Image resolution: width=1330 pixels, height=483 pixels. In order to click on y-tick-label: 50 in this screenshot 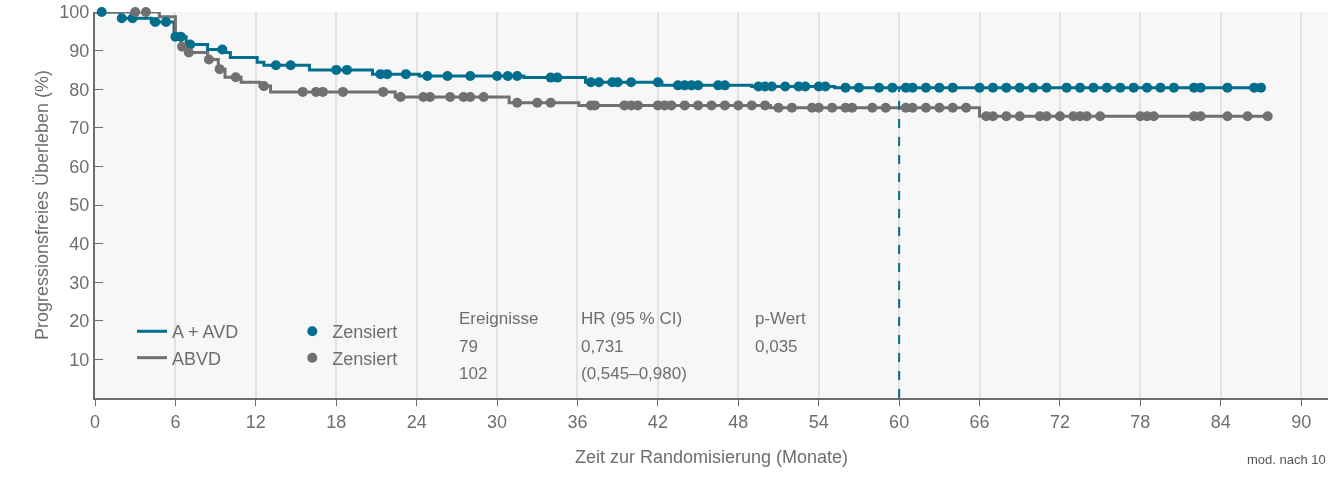, I will do `click(79, 205)`.